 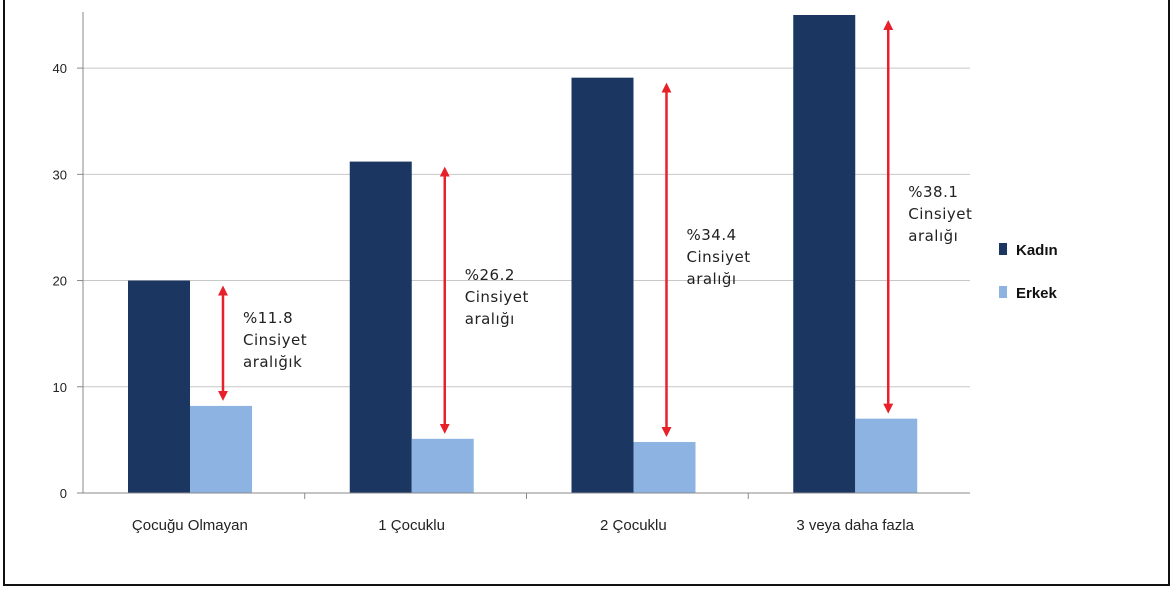 What do you see at coordinates (712, 235) in the screenshot?
I see `gap-annotation-text: %34.4` at bounding box center [712, 235].